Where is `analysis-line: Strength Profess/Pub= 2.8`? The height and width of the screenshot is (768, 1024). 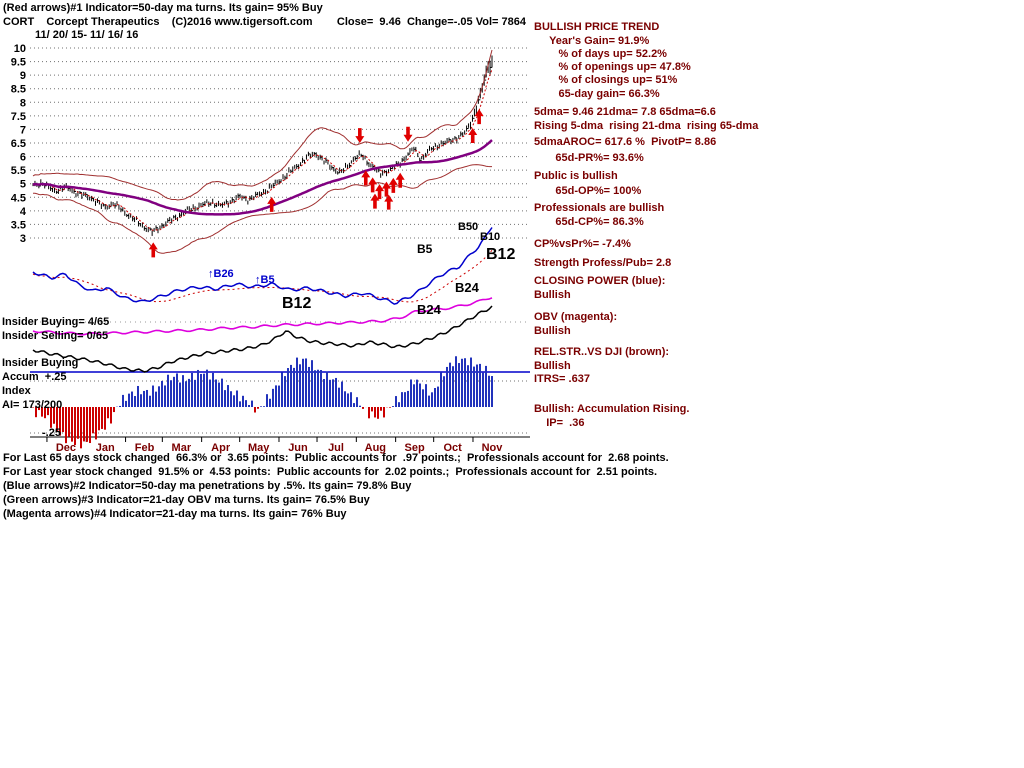
analysis-line: Strength Profess/Pub= 2.8 is located at coordinates (603, 263).